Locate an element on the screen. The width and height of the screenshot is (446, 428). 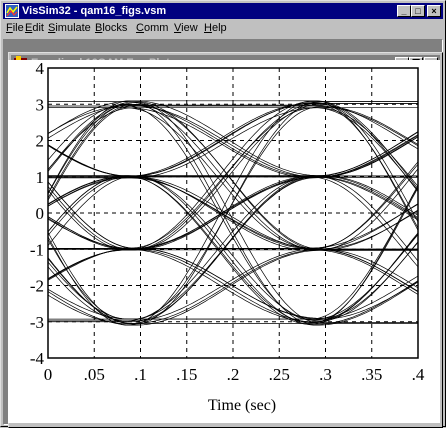
x-tick-label: .3 is located at coordinates (325, 374).